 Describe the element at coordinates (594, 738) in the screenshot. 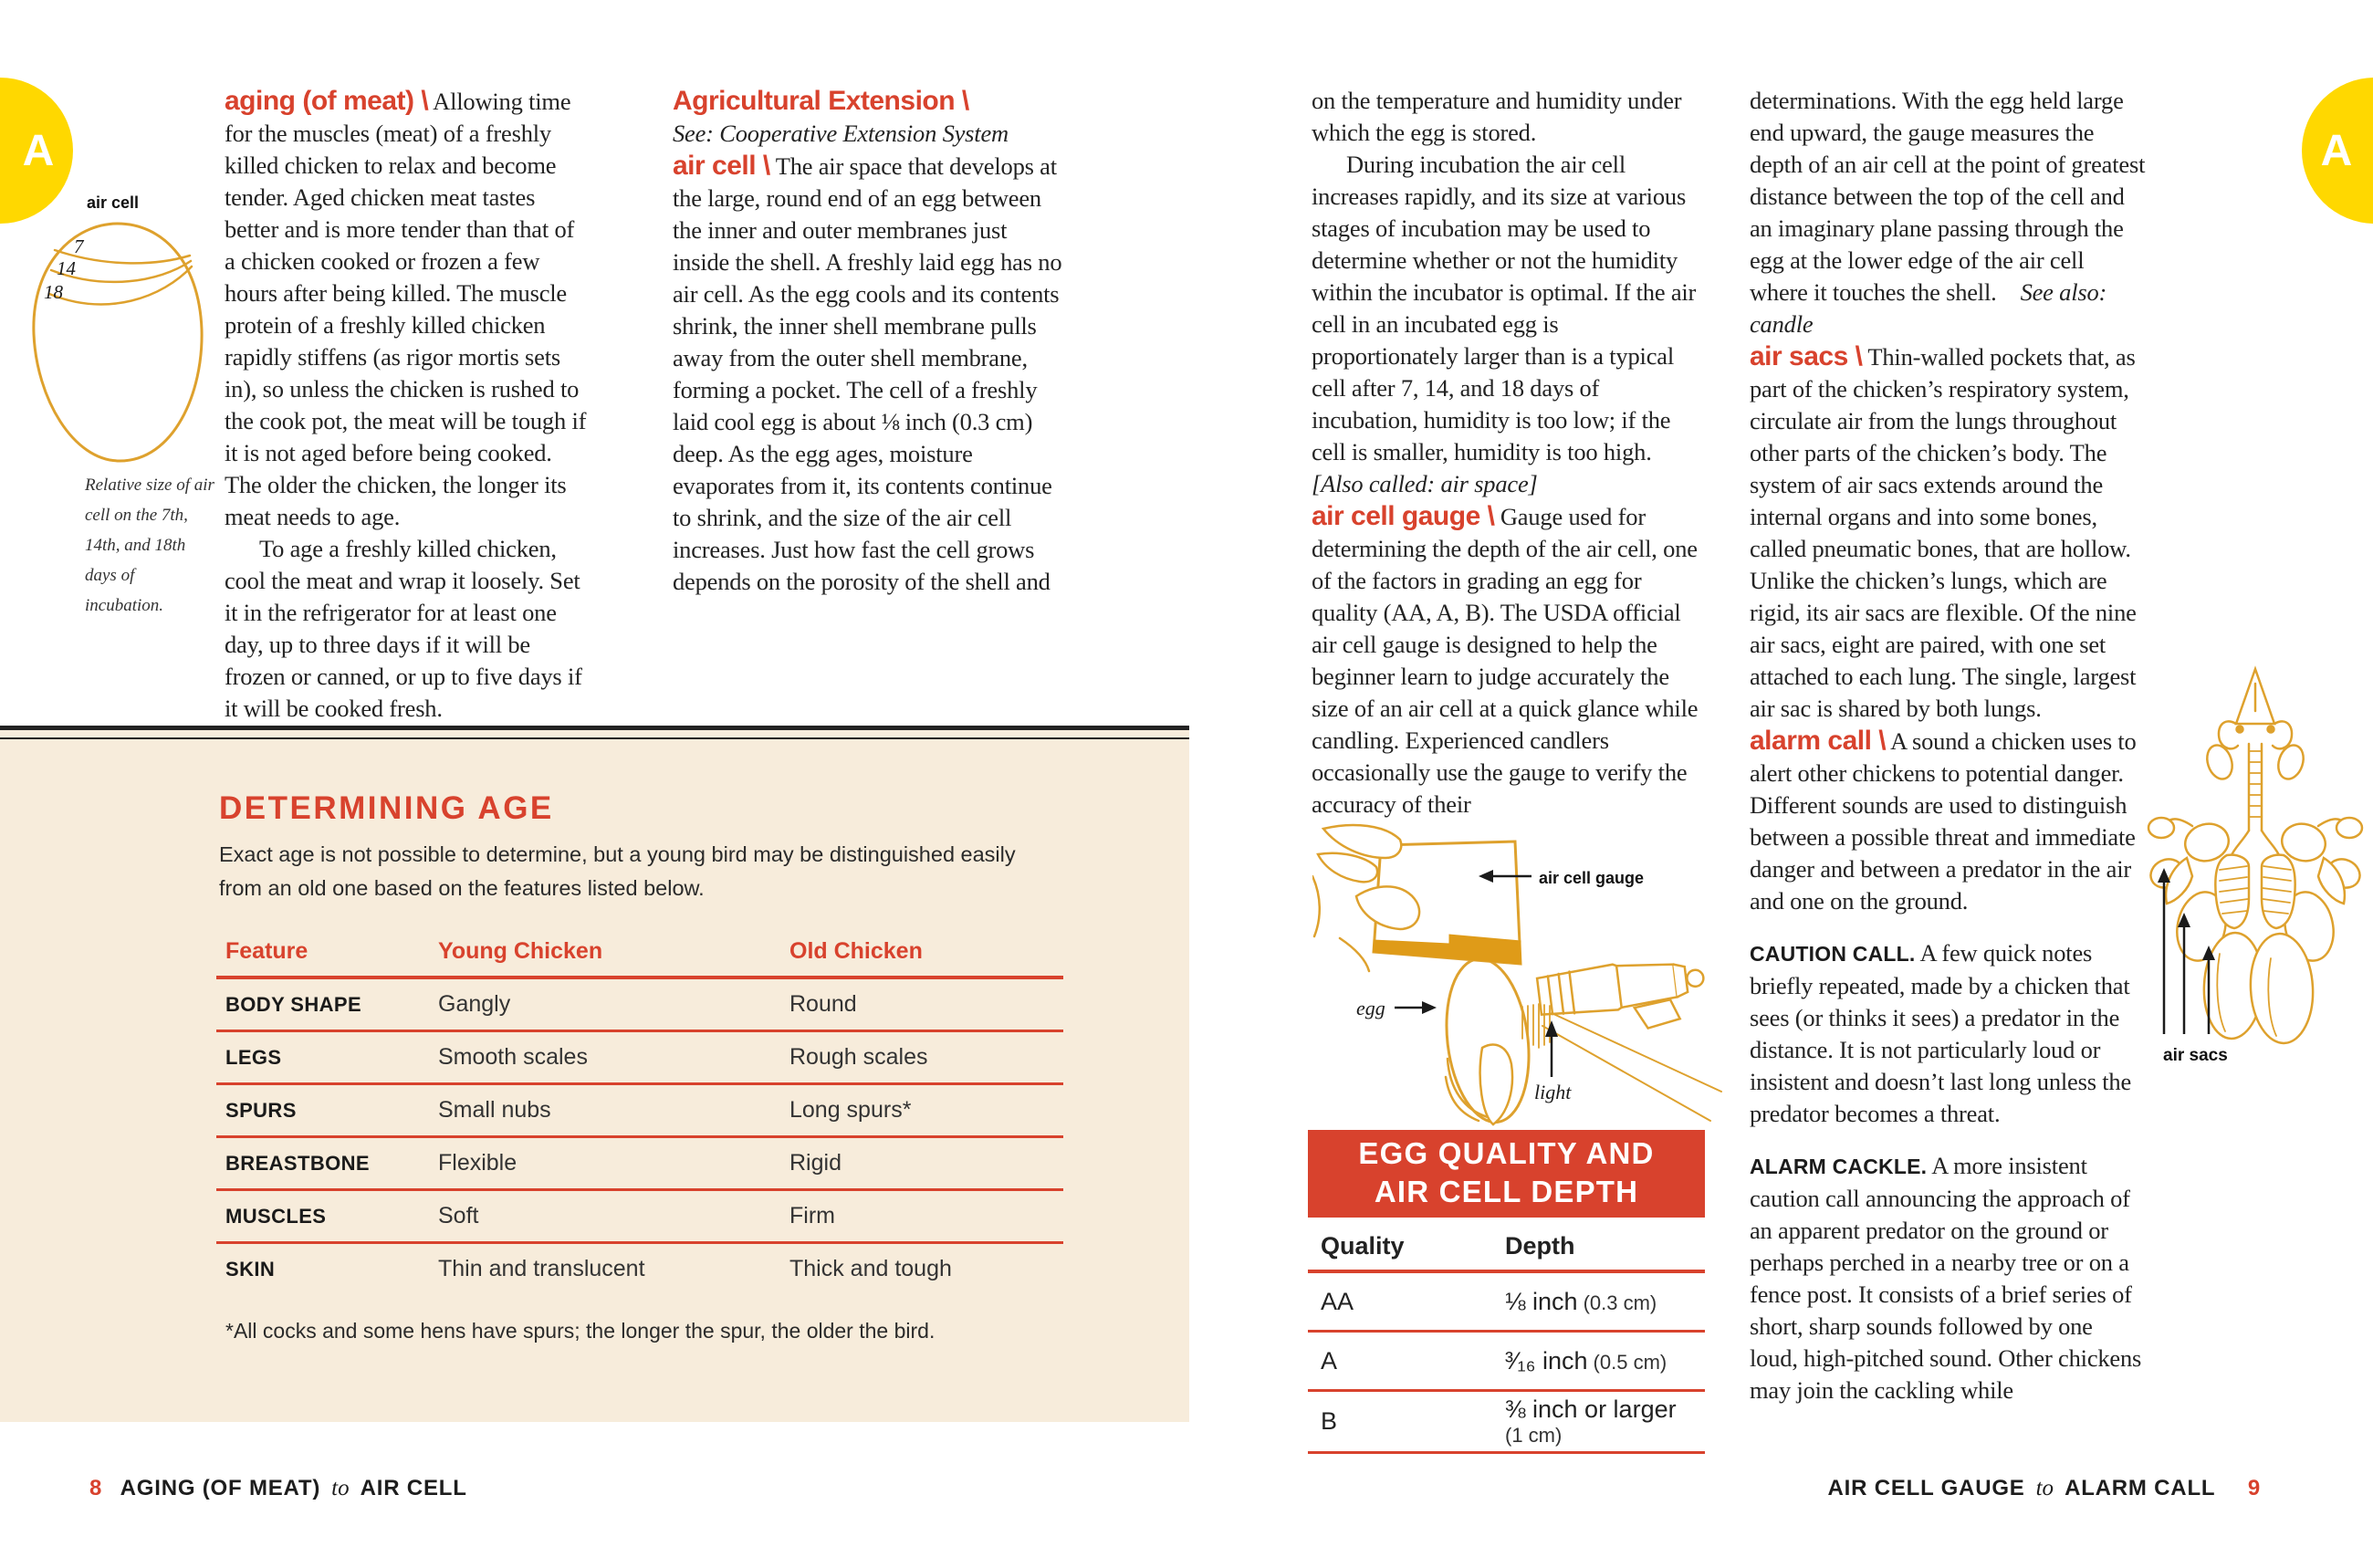

I see `panel-top-rule` at that location.